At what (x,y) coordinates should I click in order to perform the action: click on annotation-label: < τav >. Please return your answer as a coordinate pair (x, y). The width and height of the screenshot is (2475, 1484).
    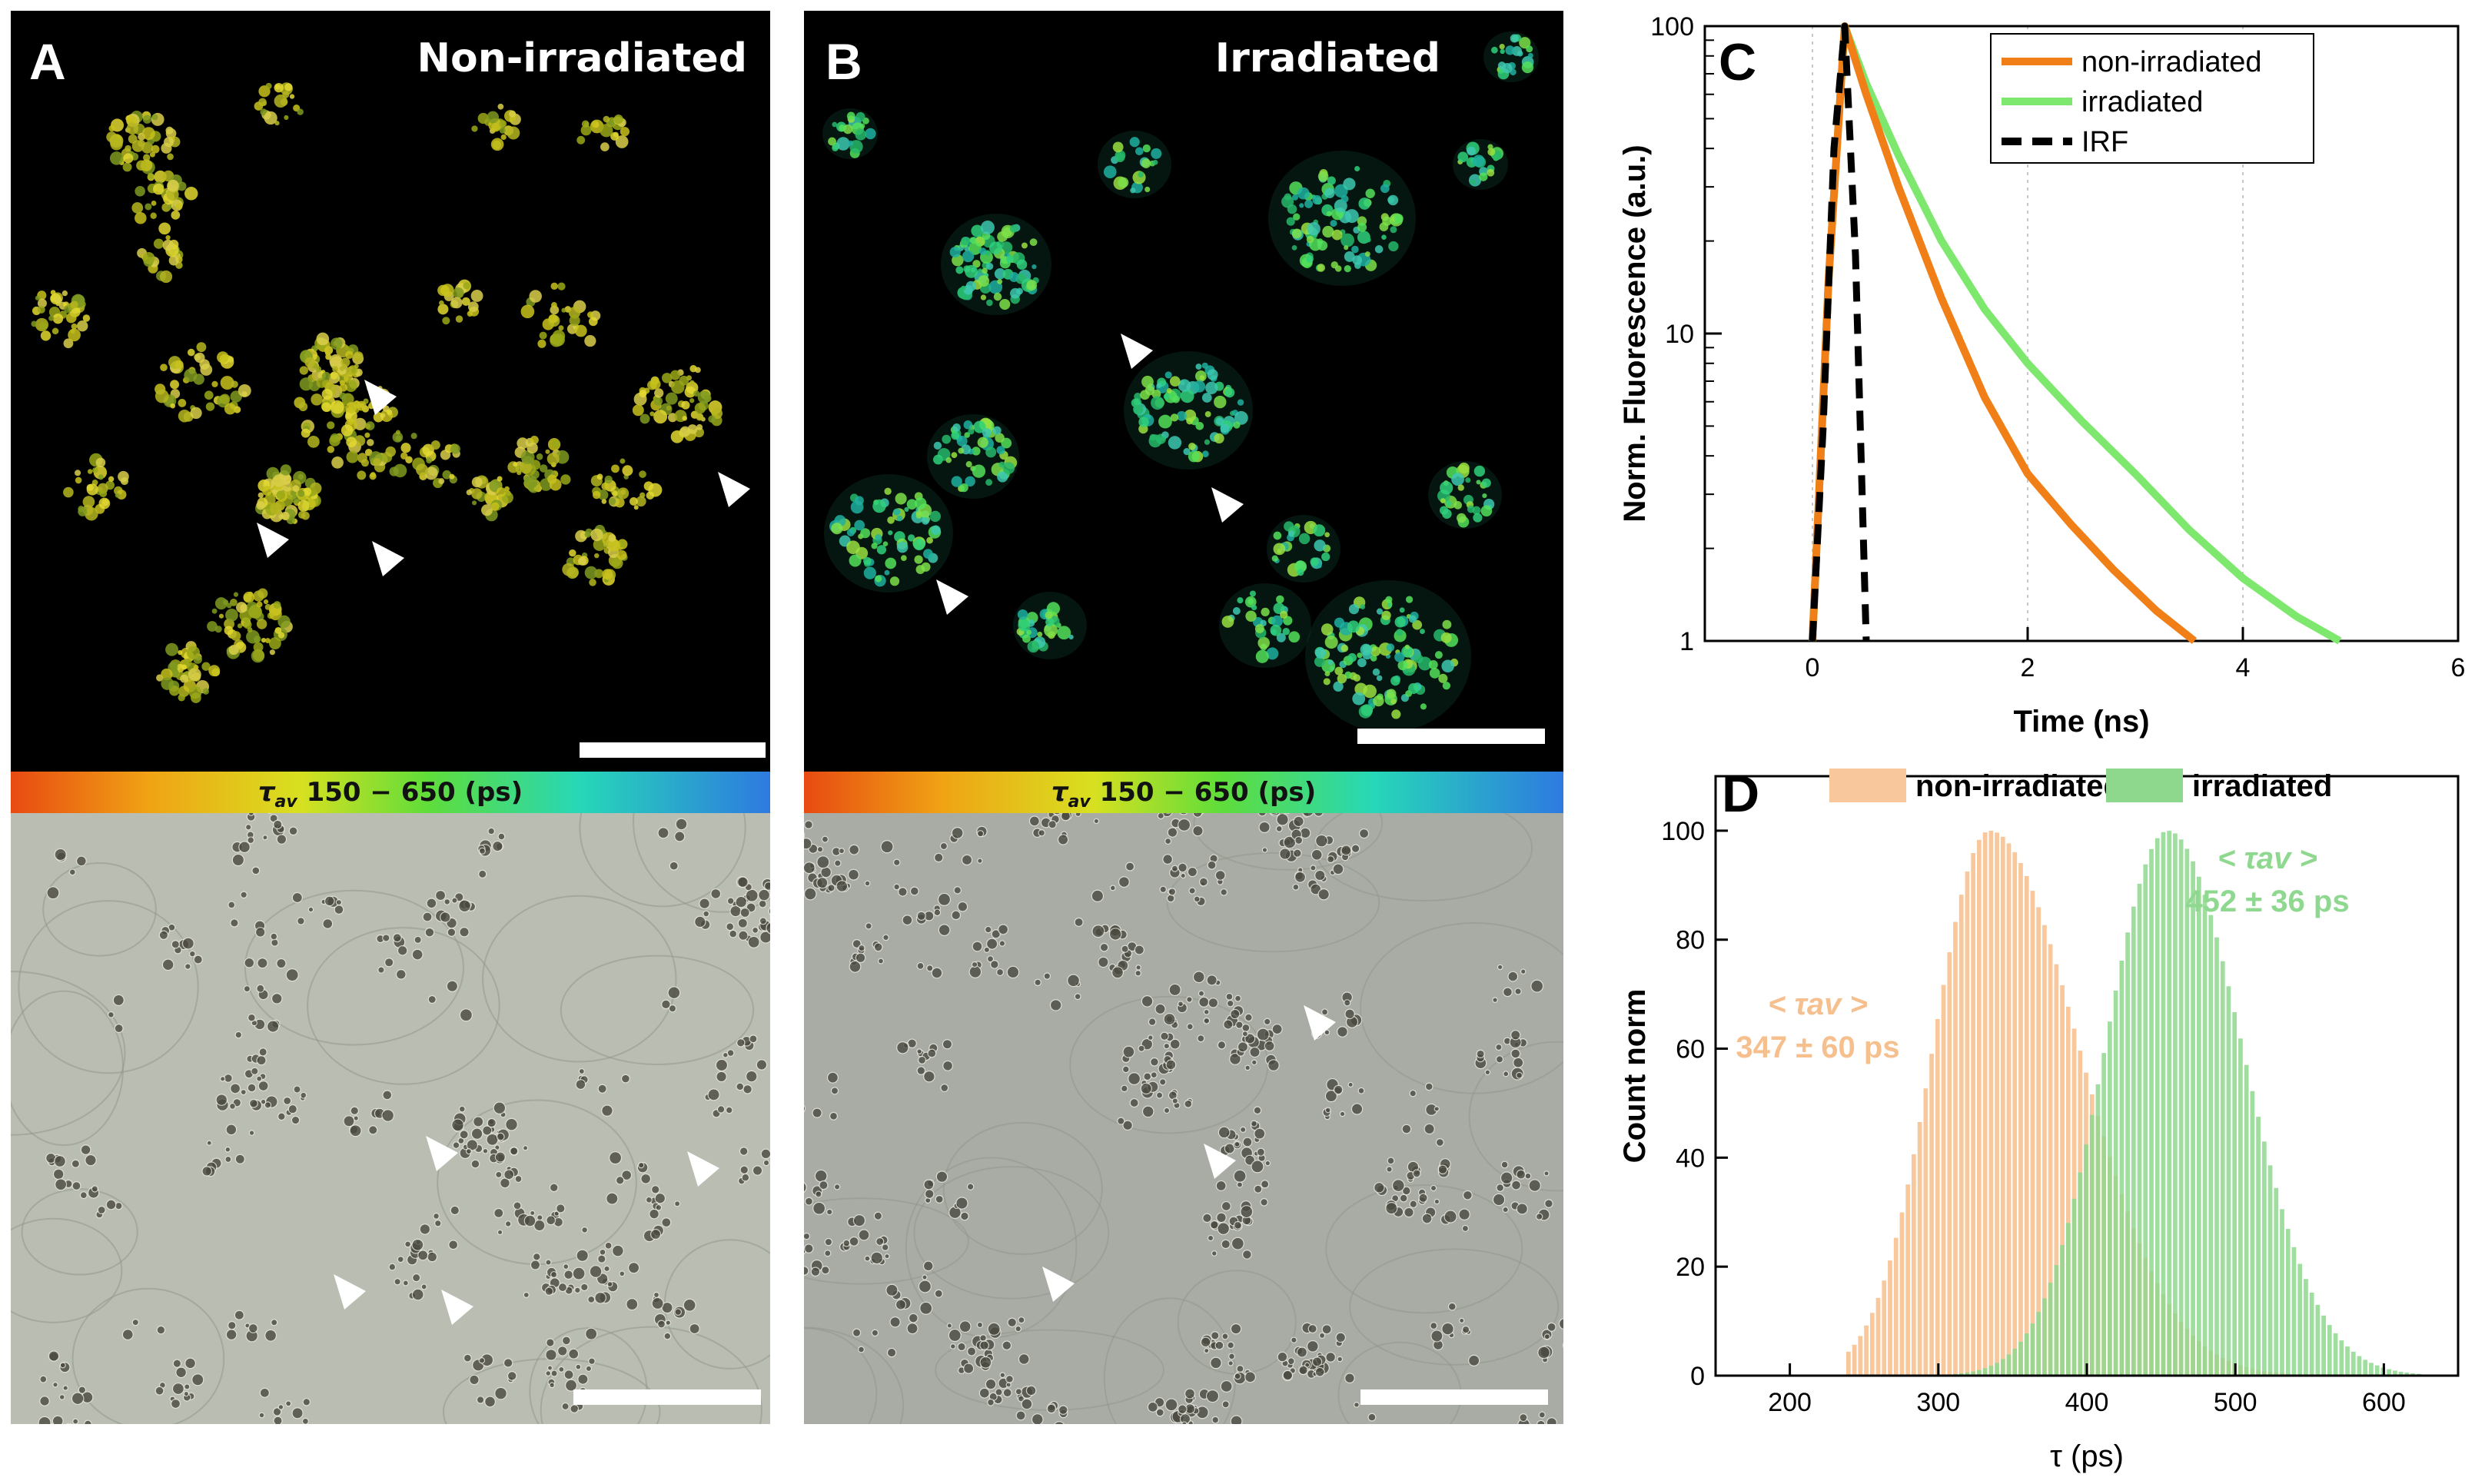
    Looking at the image, I should click on (1818, 1004).